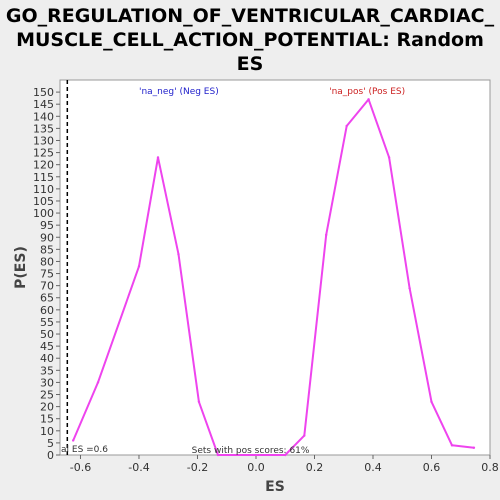 This screenshot has height=500, width=500. I want to click on y-tick-label: 85, so click(47, 249).